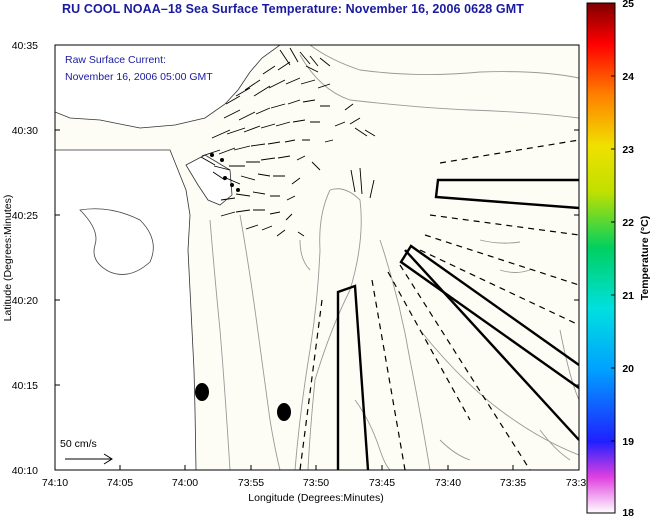 The height and width of the screenshot is (518, 651). I want to click on colorbar-label: Temperature (°C), so click(645, 258).